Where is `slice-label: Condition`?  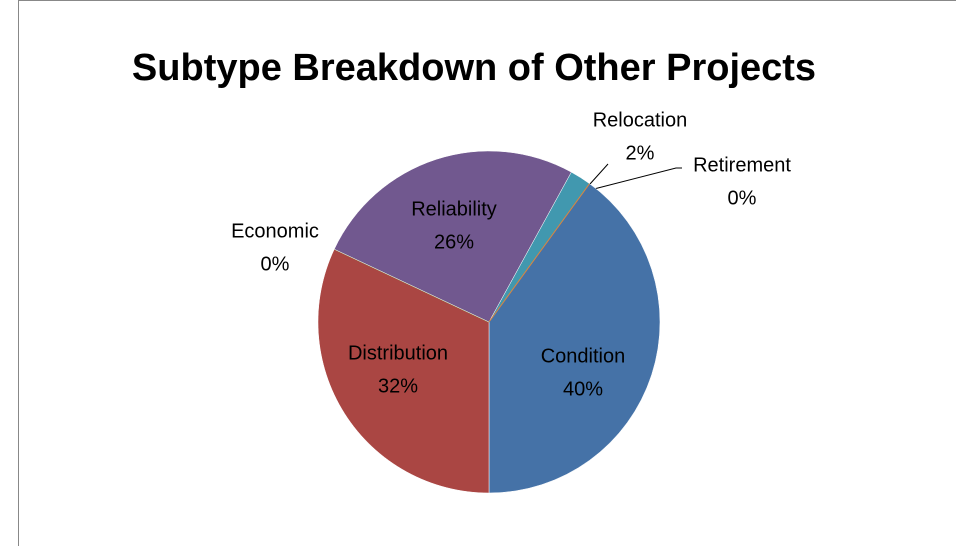 slice-label: Condition is located at coordinates (583, 356).